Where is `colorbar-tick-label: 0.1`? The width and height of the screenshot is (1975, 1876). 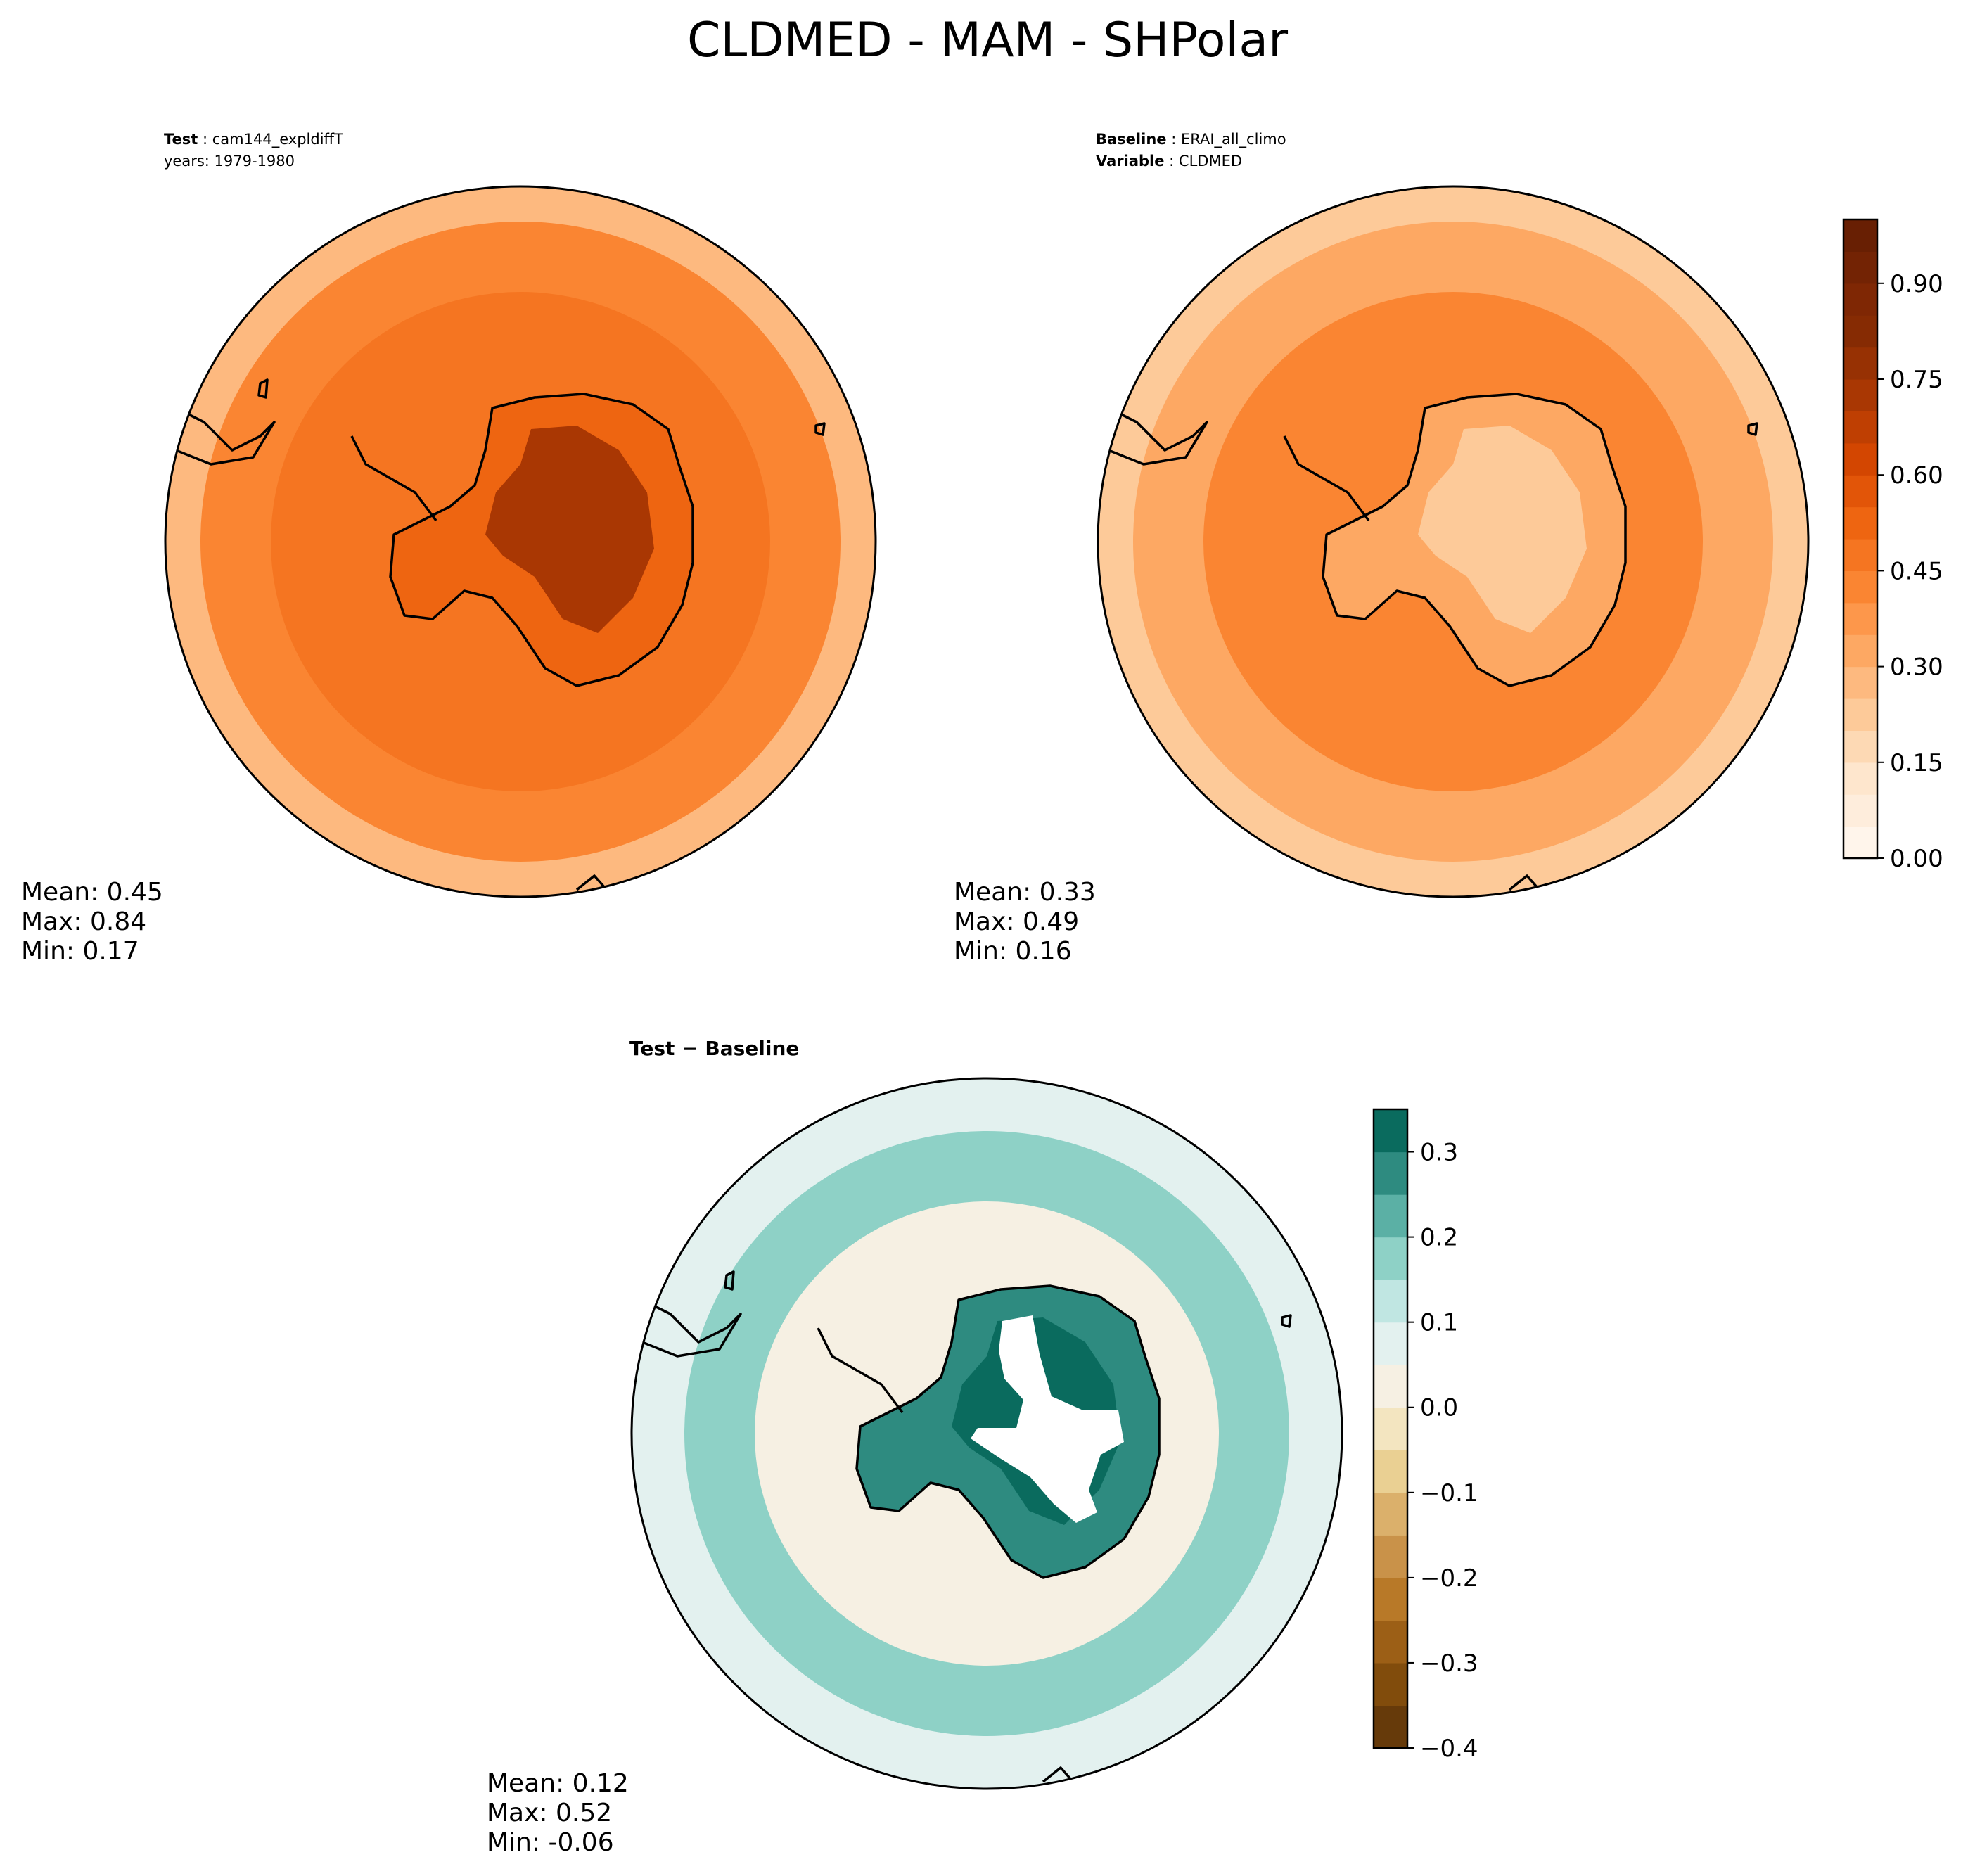
colorbar-tick-label: 0.1 is located at coordinates (1439, 1323).